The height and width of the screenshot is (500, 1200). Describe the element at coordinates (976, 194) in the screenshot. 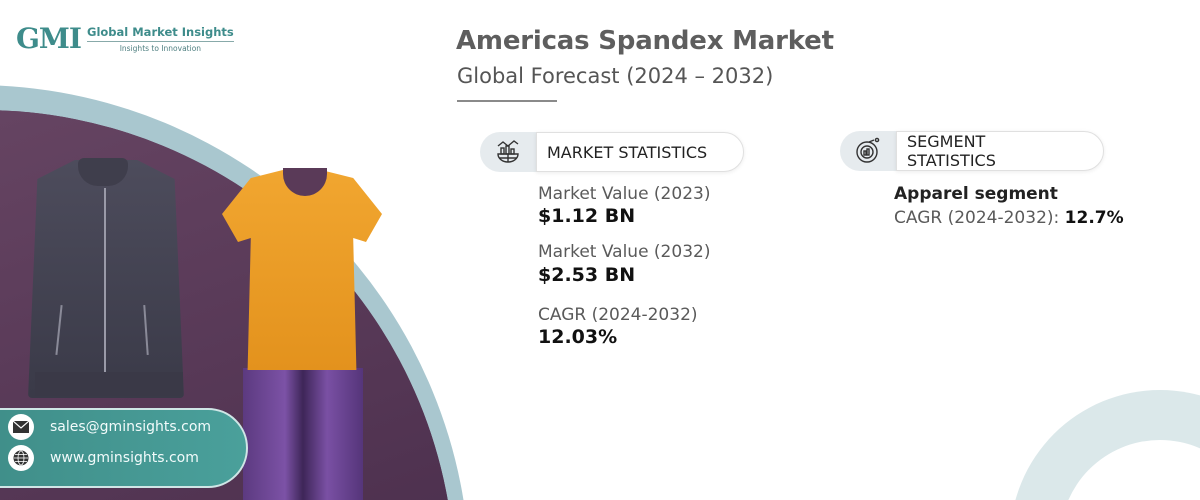

I see `segment-name: Apparel segment` at that location.